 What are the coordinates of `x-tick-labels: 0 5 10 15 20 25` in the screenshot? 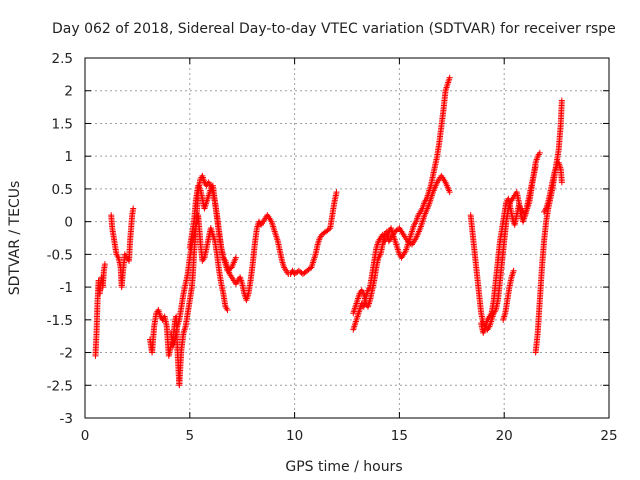 It's located at (349, 436).